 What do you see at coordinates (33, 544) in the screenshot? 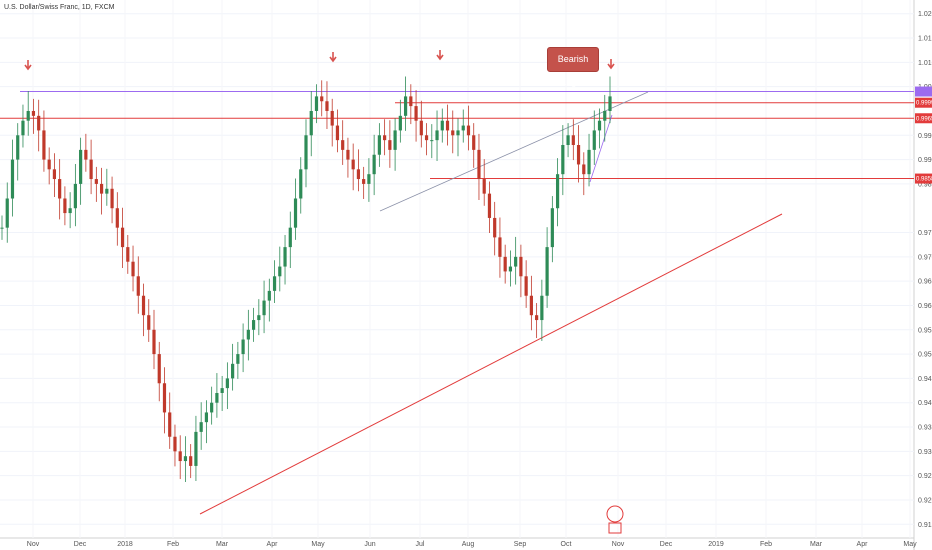
I see `x-tick-label: Nov` at bounding box center [33, 544].